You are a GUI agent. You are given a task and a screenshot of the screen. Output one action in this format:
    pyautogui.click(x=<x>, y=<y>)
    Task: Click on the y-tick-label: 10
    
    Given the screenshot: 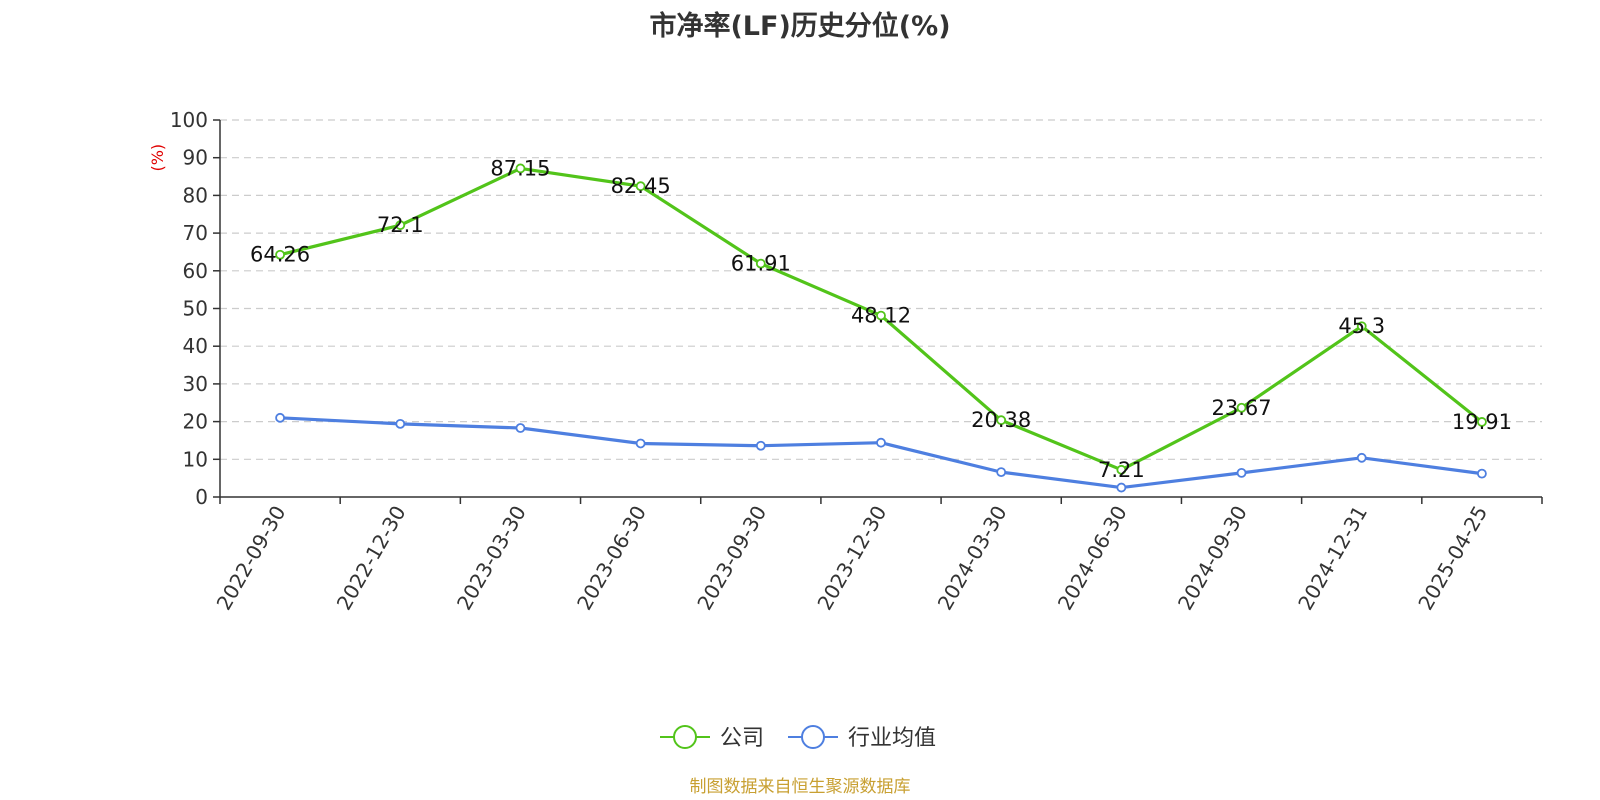 What is the action you would take?
    pyautogui.click(x=195, y=459)
    